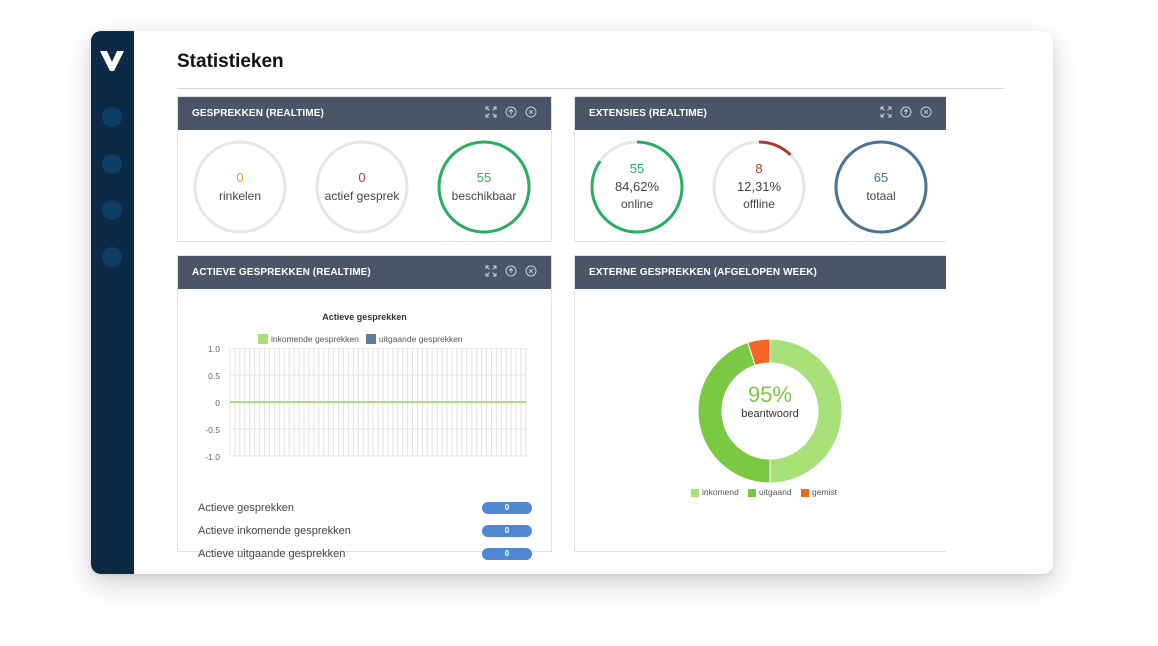  What do you see at coordinates (637, 204) in the screenshot?
I see `stat-label: online` at bounding box center [637, 204].